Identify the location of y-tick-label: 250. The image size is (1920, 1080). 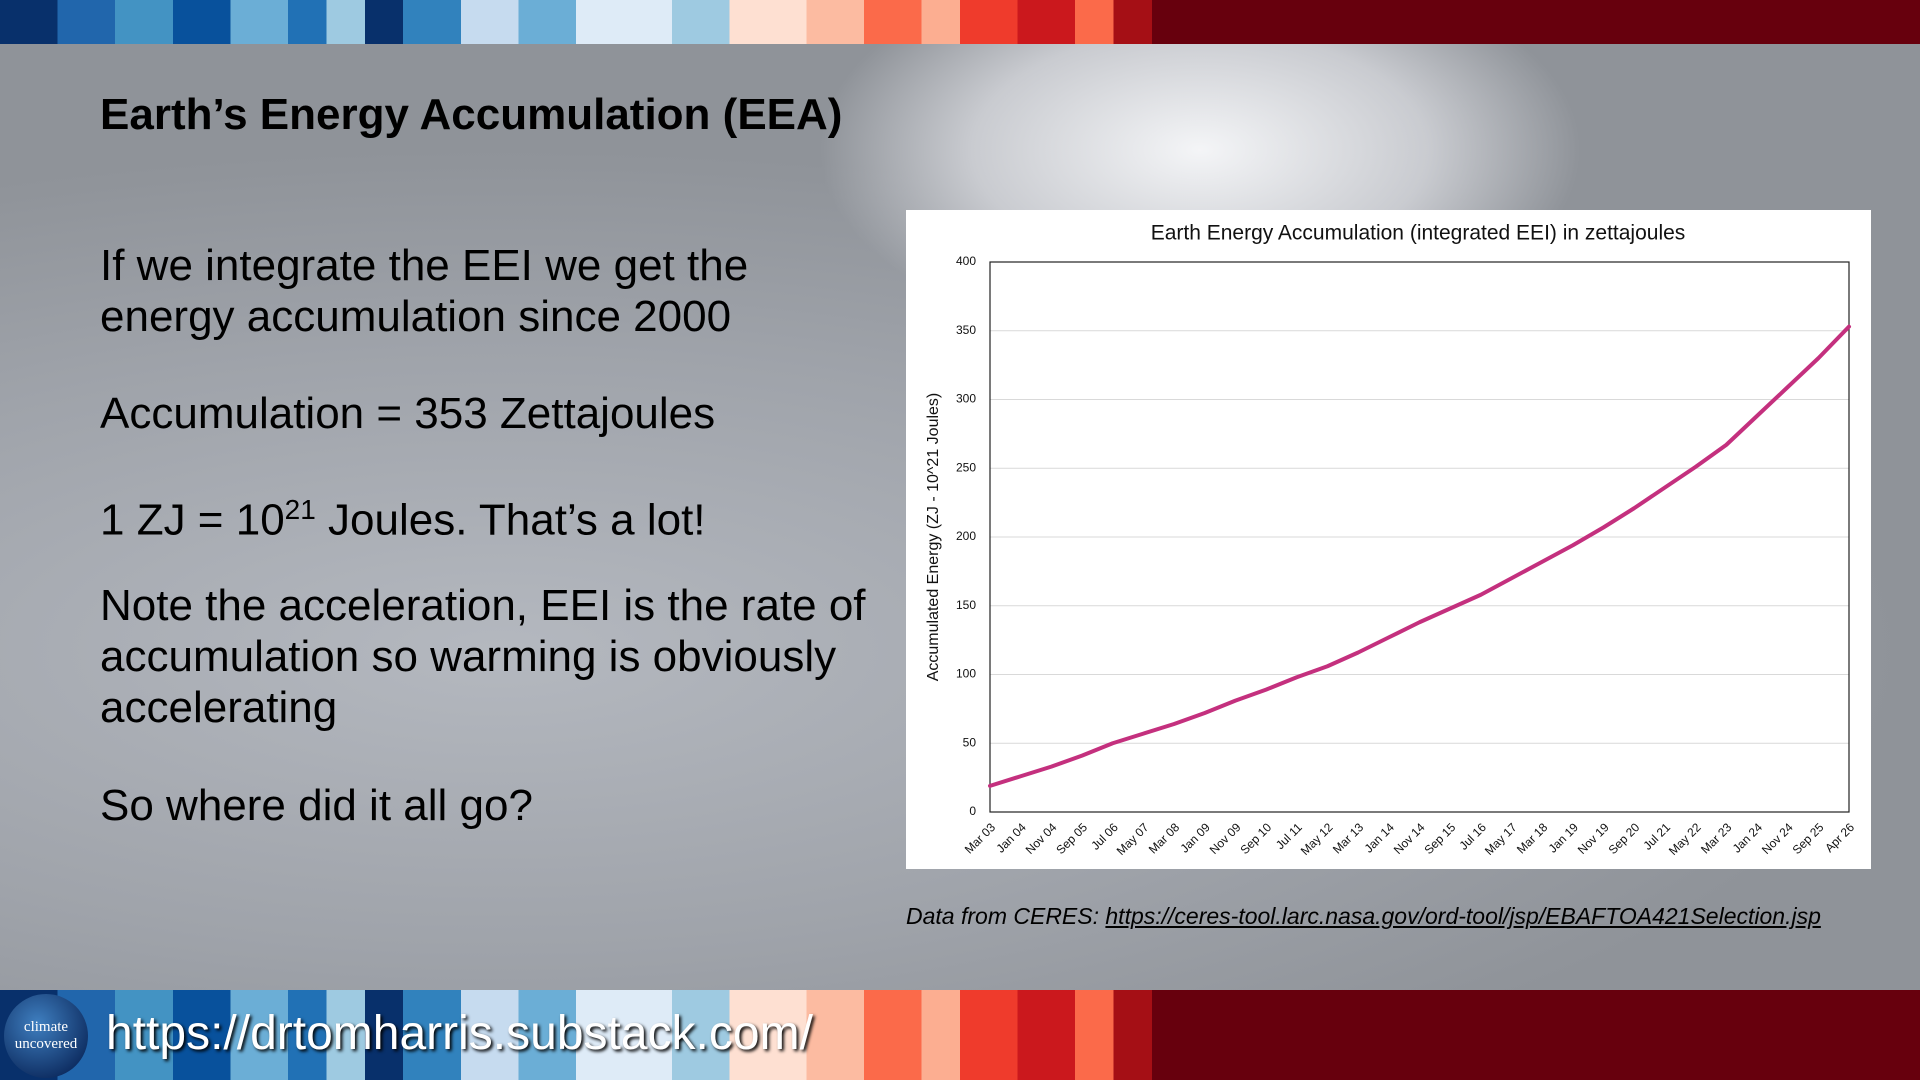
(966, 467).